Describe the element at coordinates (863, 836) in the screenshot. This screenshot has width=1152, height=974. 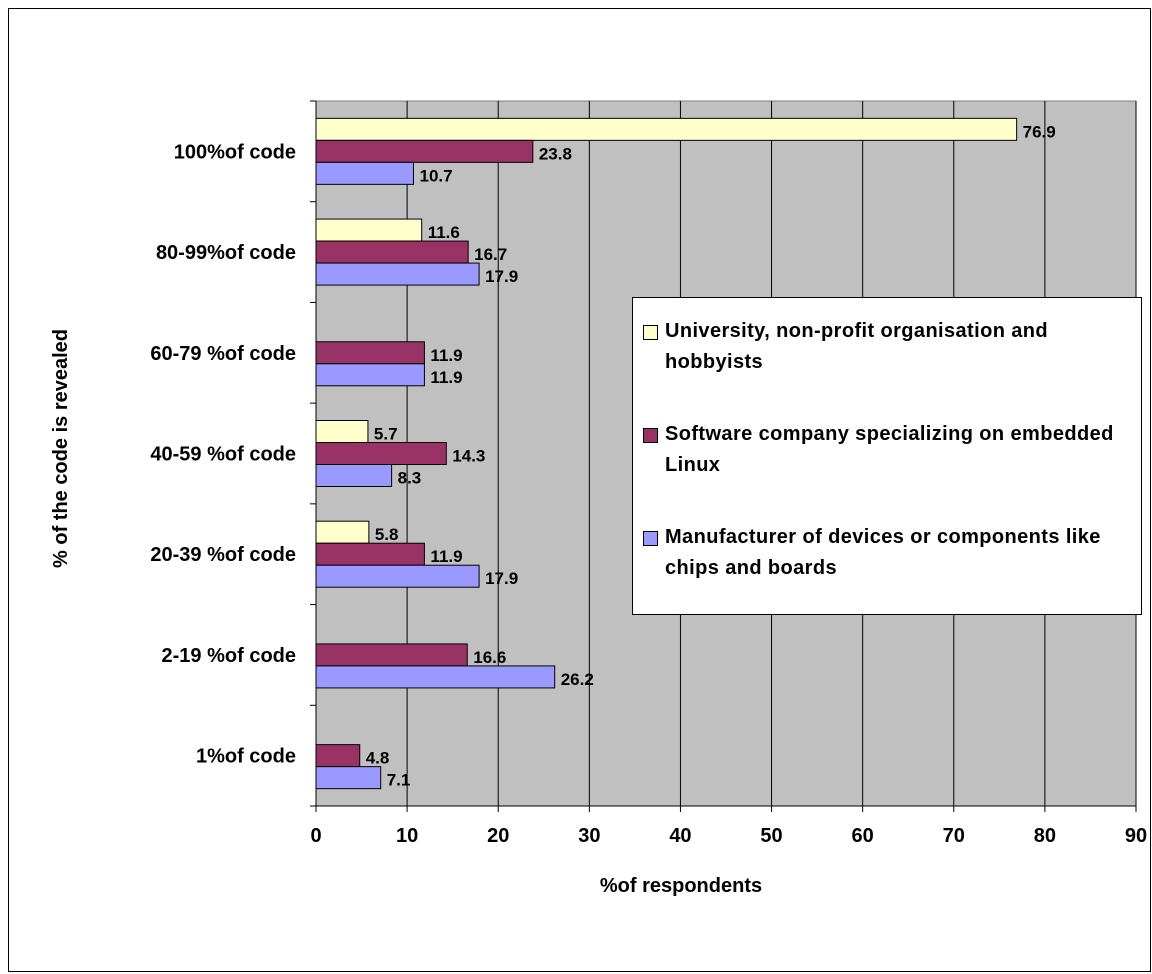
I see `x-tick-label: 60` at that location.